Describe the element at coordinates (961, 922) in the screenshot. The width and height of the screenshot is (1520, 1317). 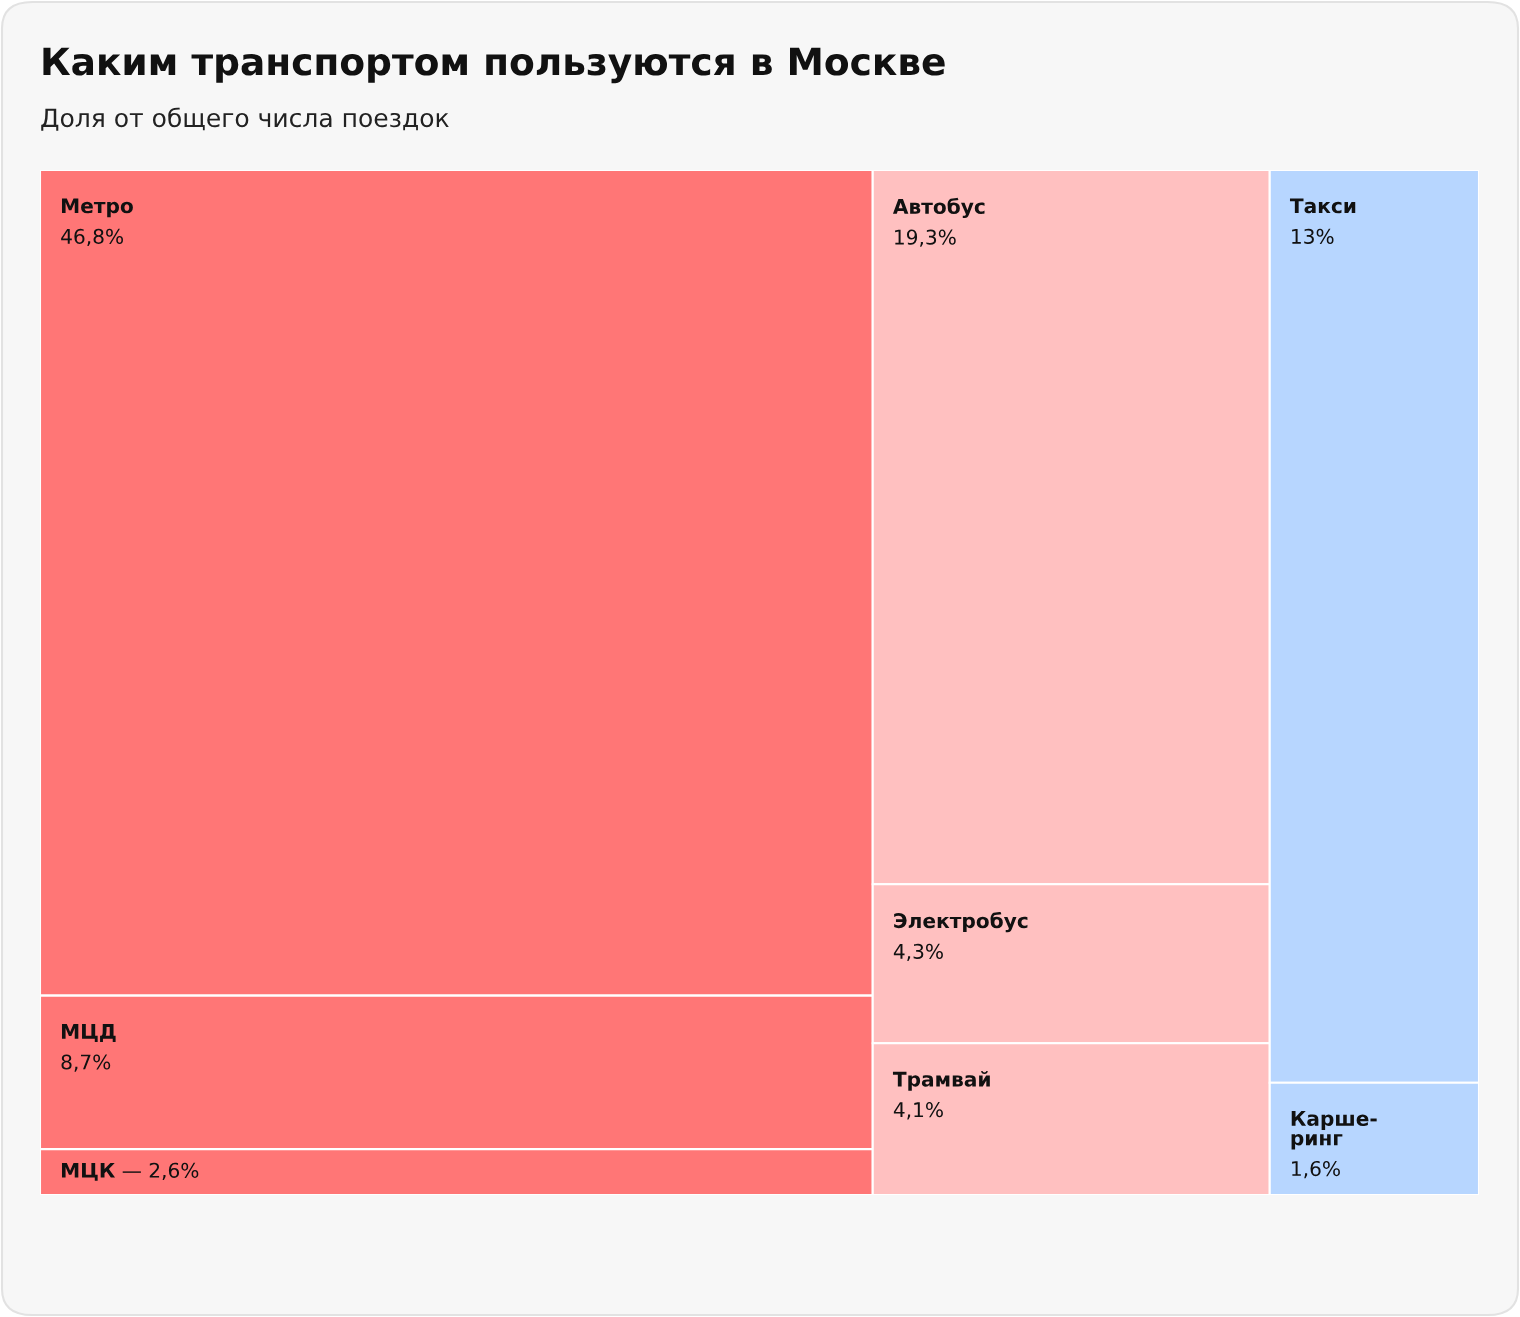
I see `category-label: Электробус` at that location.